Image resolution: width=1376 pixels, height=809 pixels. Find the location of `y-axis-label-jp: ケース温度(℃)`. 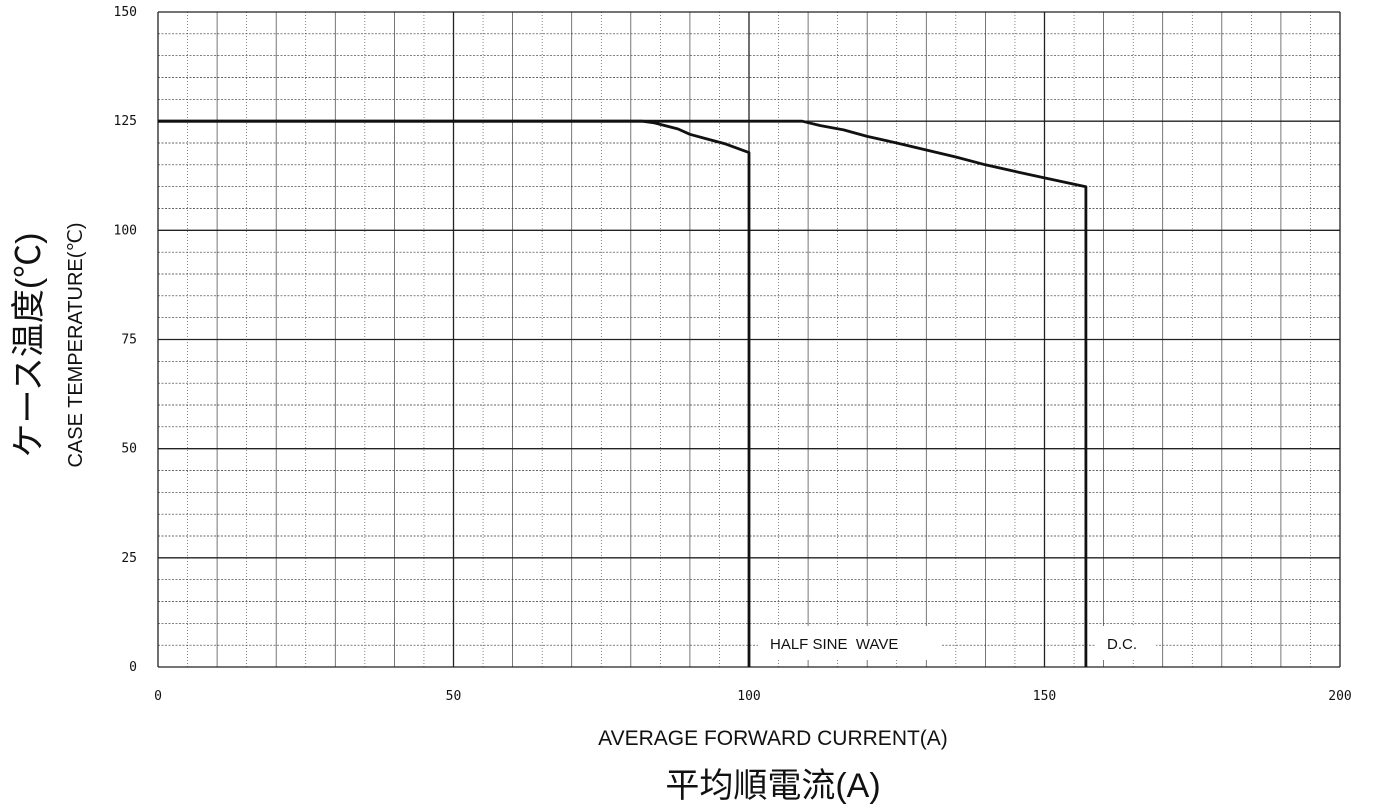

y-axis-label-jp: ケース温度(℃) is located at coordinates (29, 345).